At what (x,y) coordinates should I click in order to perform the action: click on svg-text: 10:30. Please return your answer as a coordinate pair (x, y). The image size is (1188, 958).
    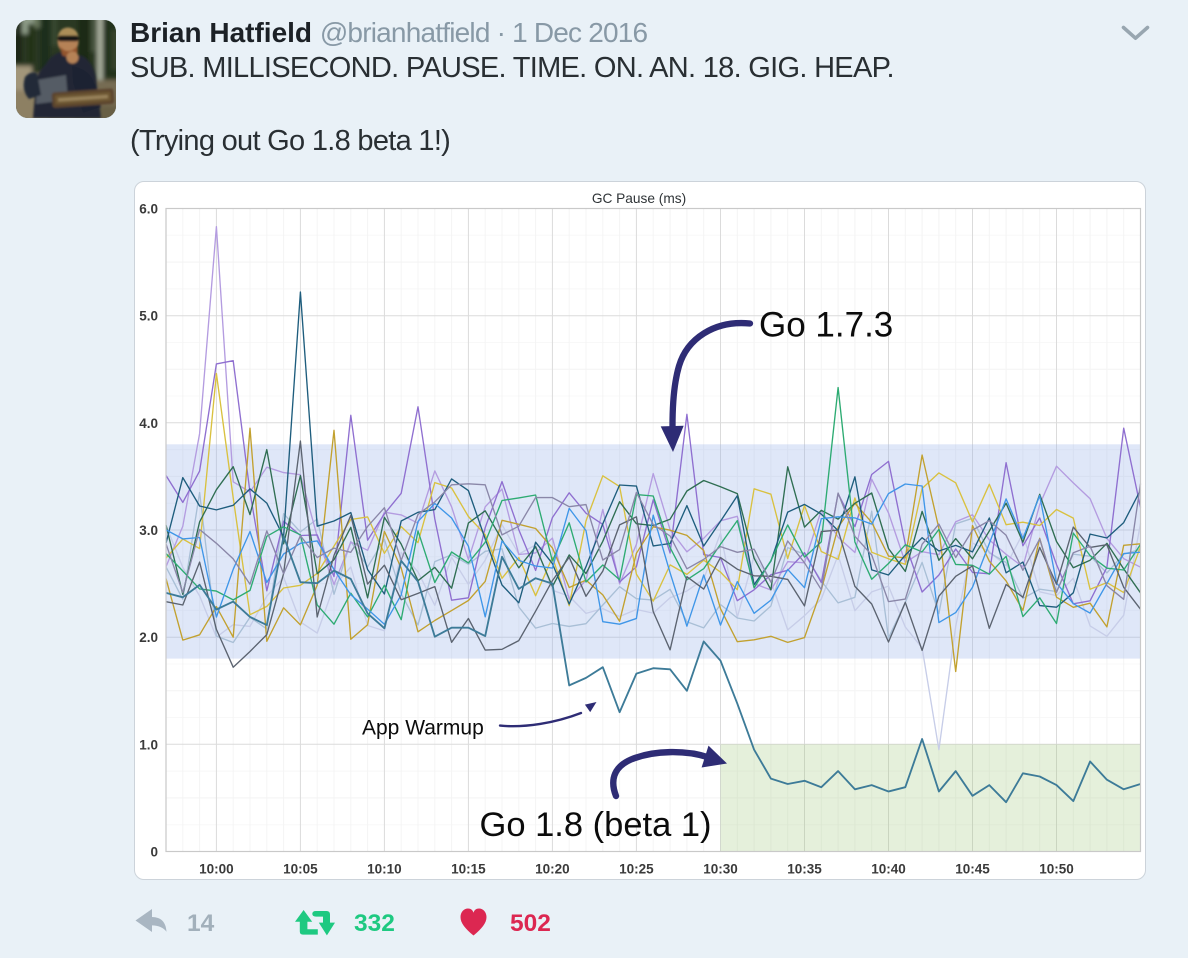
    Looking at the image, I should click on (720, 869).